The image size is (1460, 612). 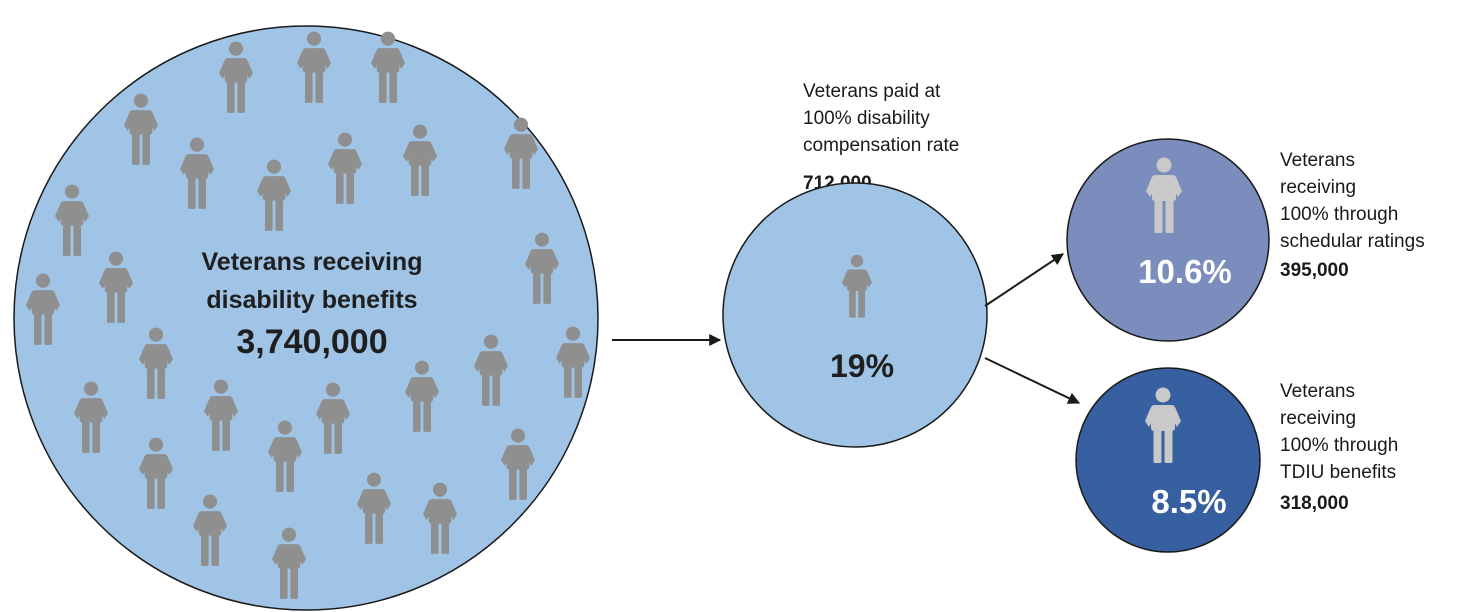 What do you see at coordinates (872, 91) in the screenshot?
I see `full-rate-label-line1: Veterans paid at` at bounding box center [872, 91].